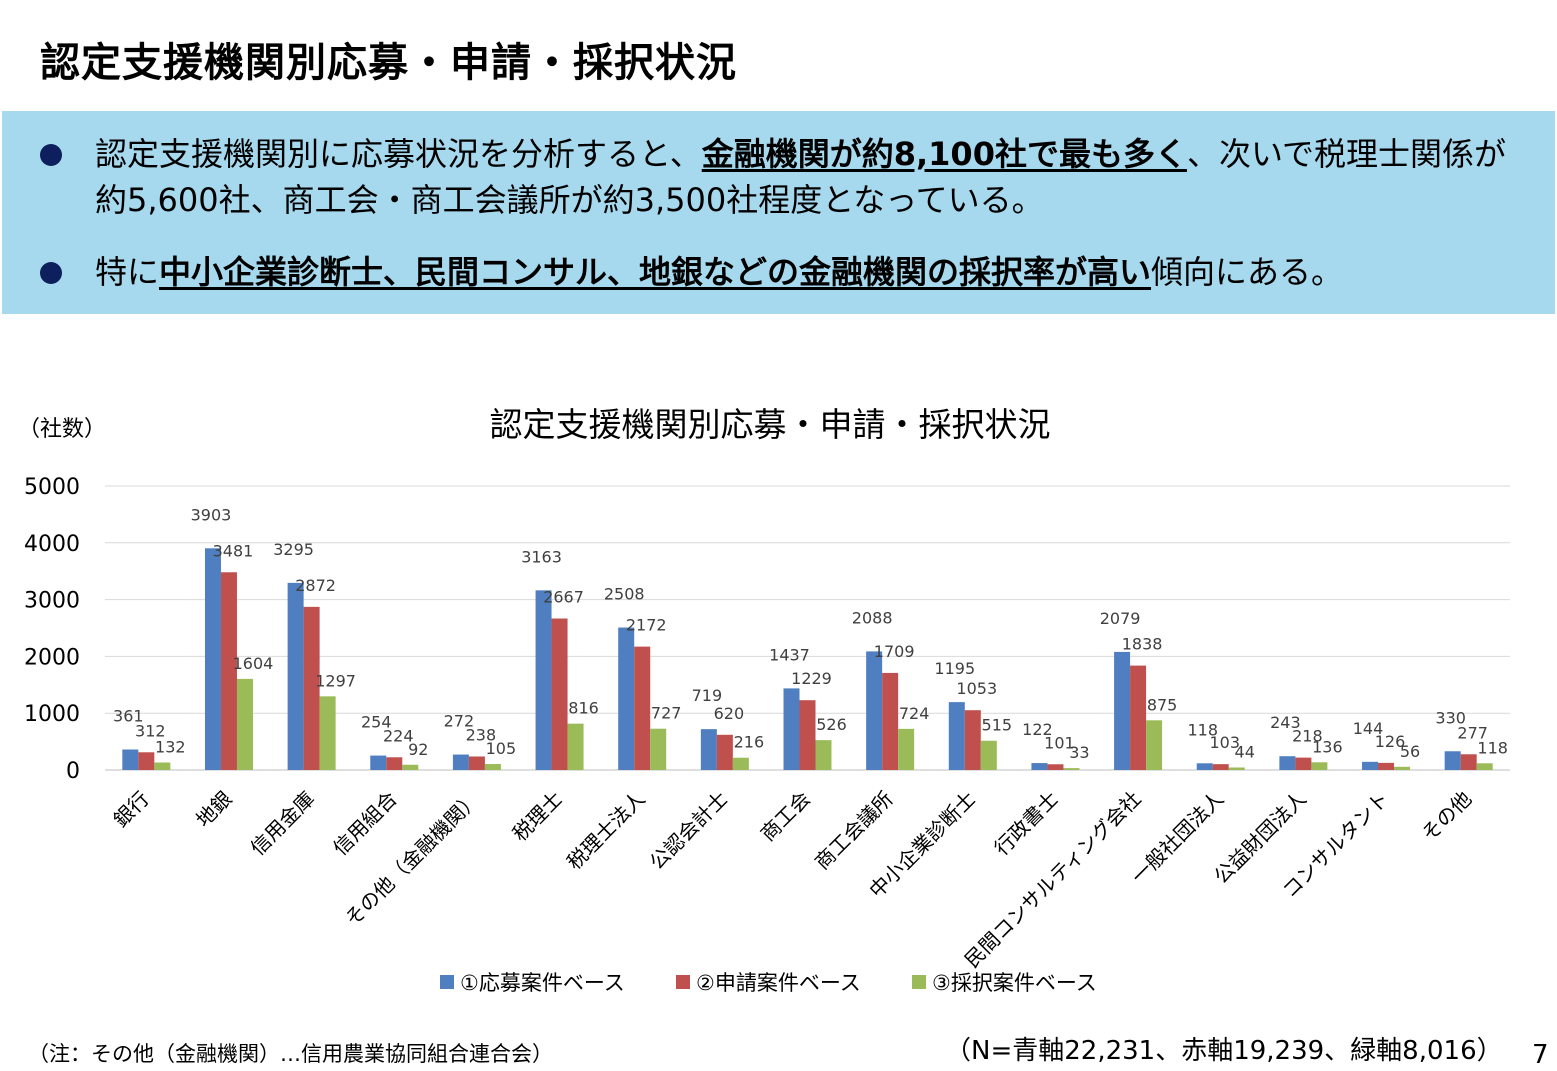 Image resolution: width=1557 pixels, height=1071 pixels. Describe the element at coordinates (1059, 742) in the screenshot. I see `data-label: 101` at that location.